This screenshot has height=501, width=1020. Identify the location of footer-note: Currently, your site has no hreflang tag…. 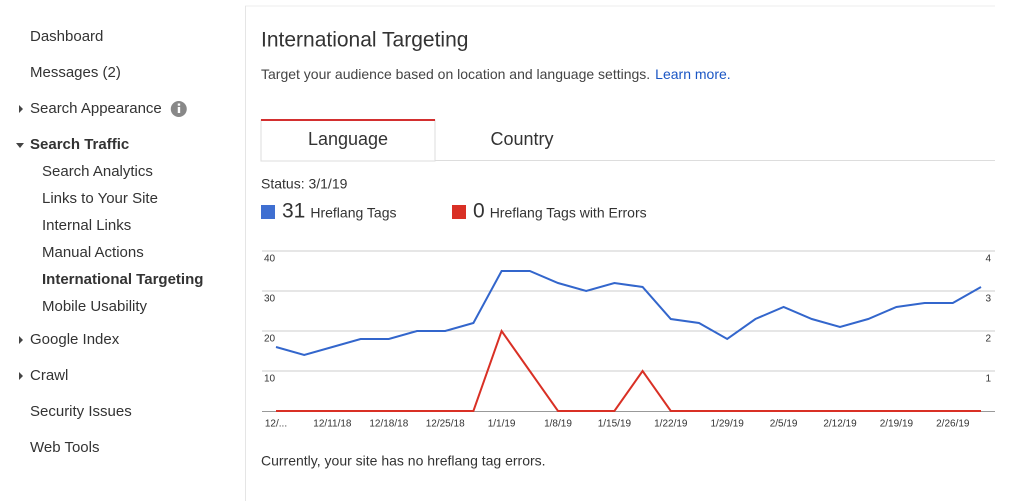
(403, 461).